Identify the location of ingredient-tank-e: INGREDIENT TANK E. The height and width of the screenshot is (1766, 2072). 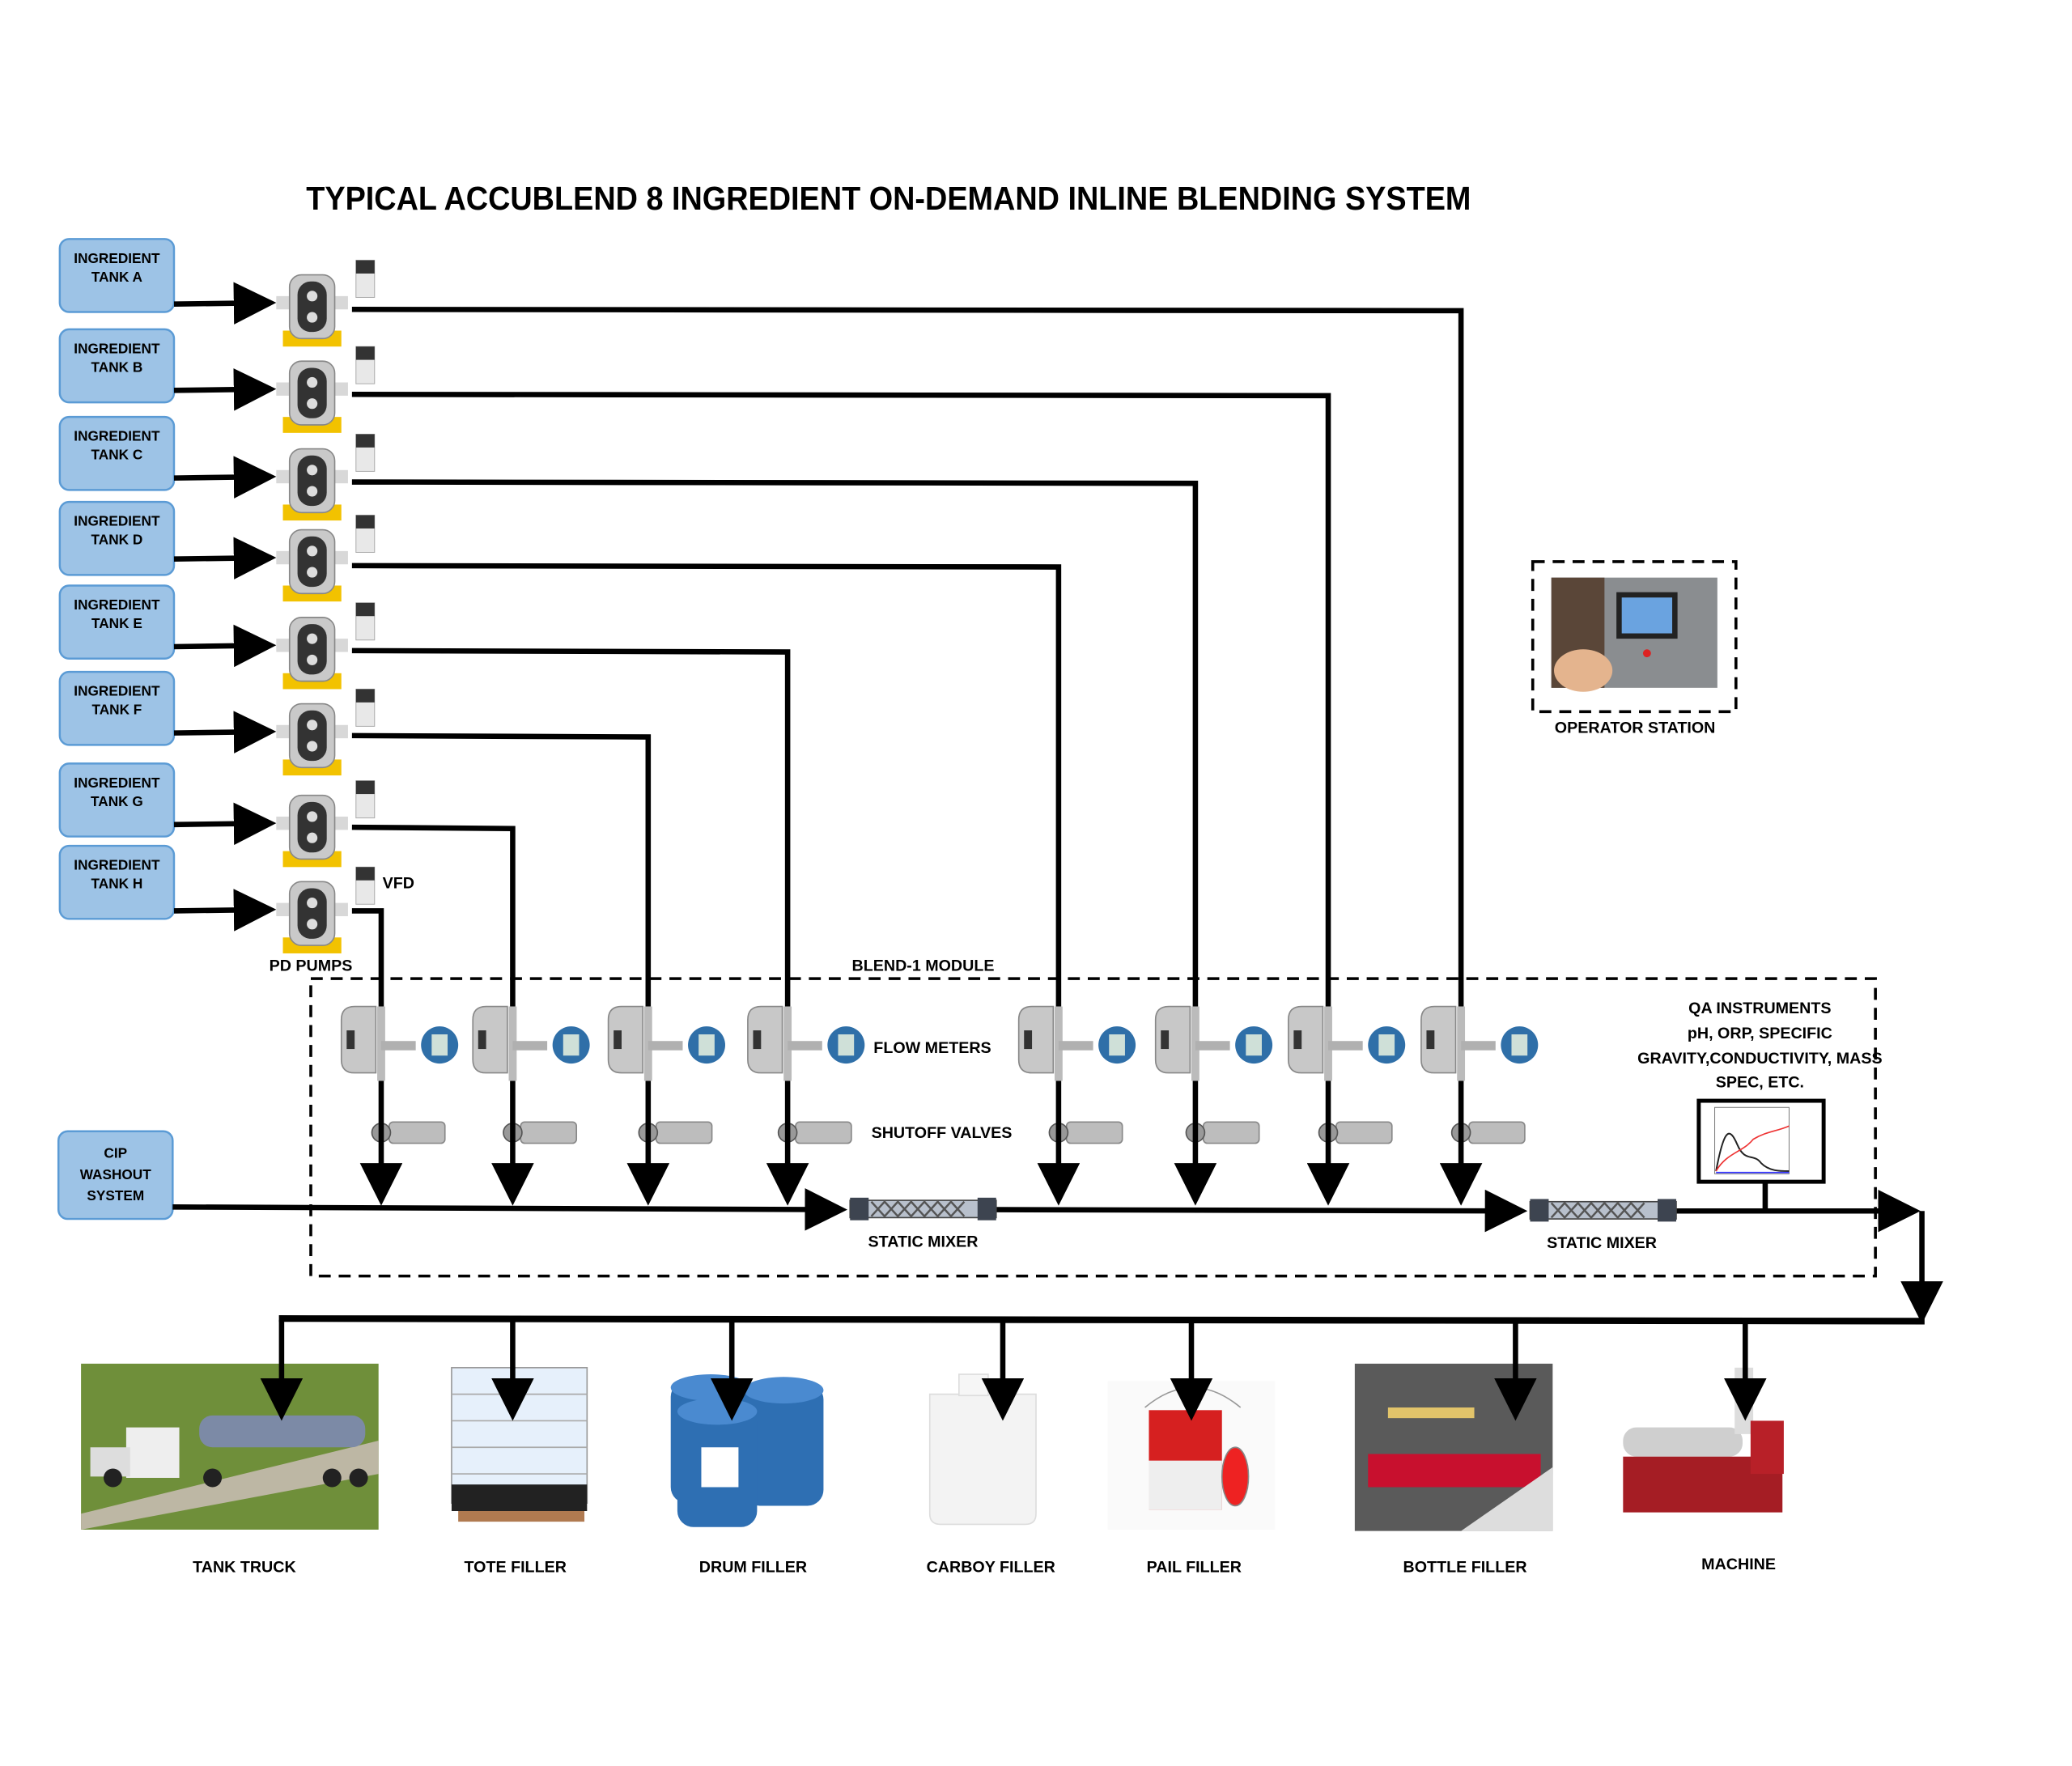
(117, 622).